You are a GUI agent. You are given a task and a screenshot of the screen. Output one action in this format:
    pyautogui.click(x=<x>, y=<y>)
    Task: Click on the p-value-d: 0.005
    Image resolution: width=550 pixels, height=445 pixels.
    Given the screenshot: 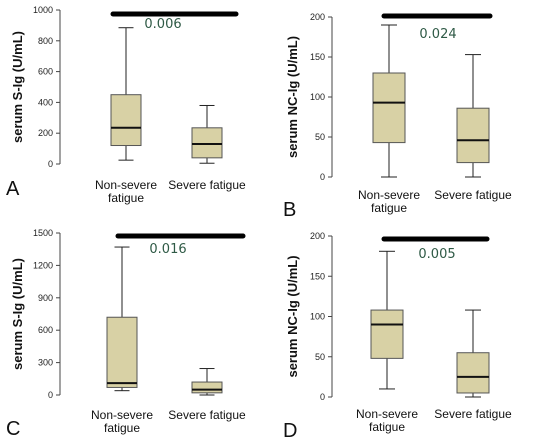 What is the action you would take?
    pyautogui.click(x=436, y=254)
    